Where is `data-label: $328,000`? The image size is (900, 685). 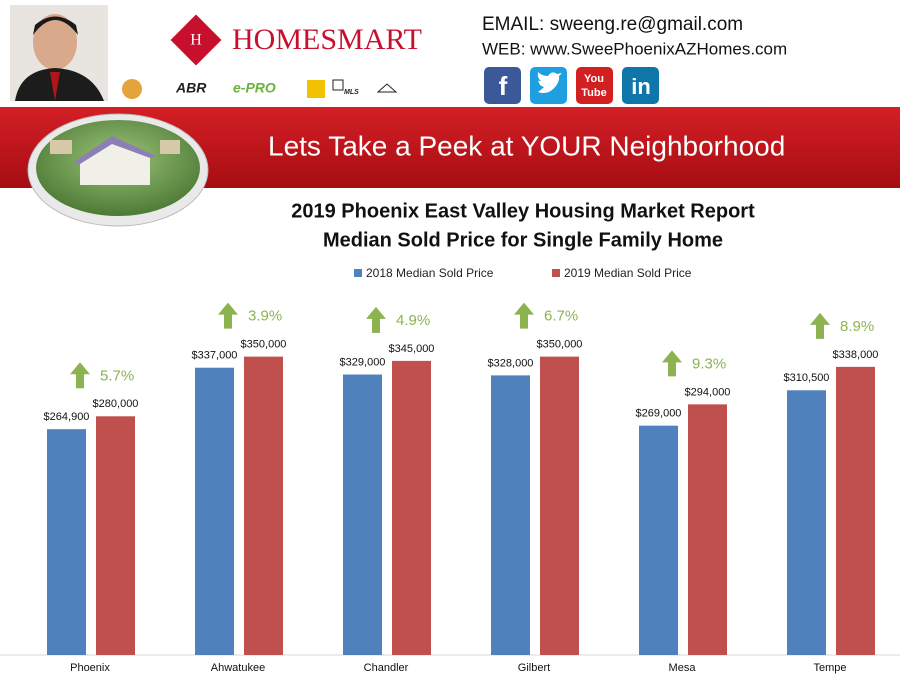 data-label: $328,000 is located at coordinates (511, 363).